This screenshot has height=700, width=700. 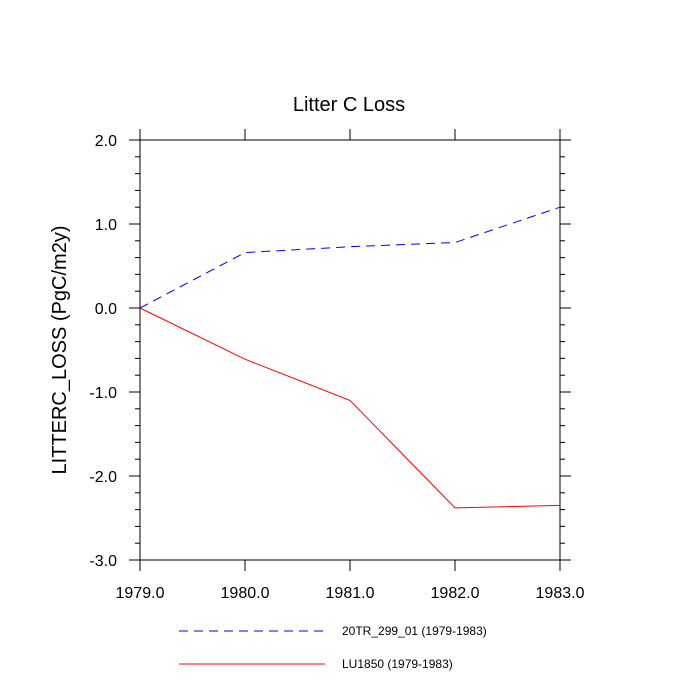 I want to click on x-tick-label: 1983.0, so click(x=560, y=593).